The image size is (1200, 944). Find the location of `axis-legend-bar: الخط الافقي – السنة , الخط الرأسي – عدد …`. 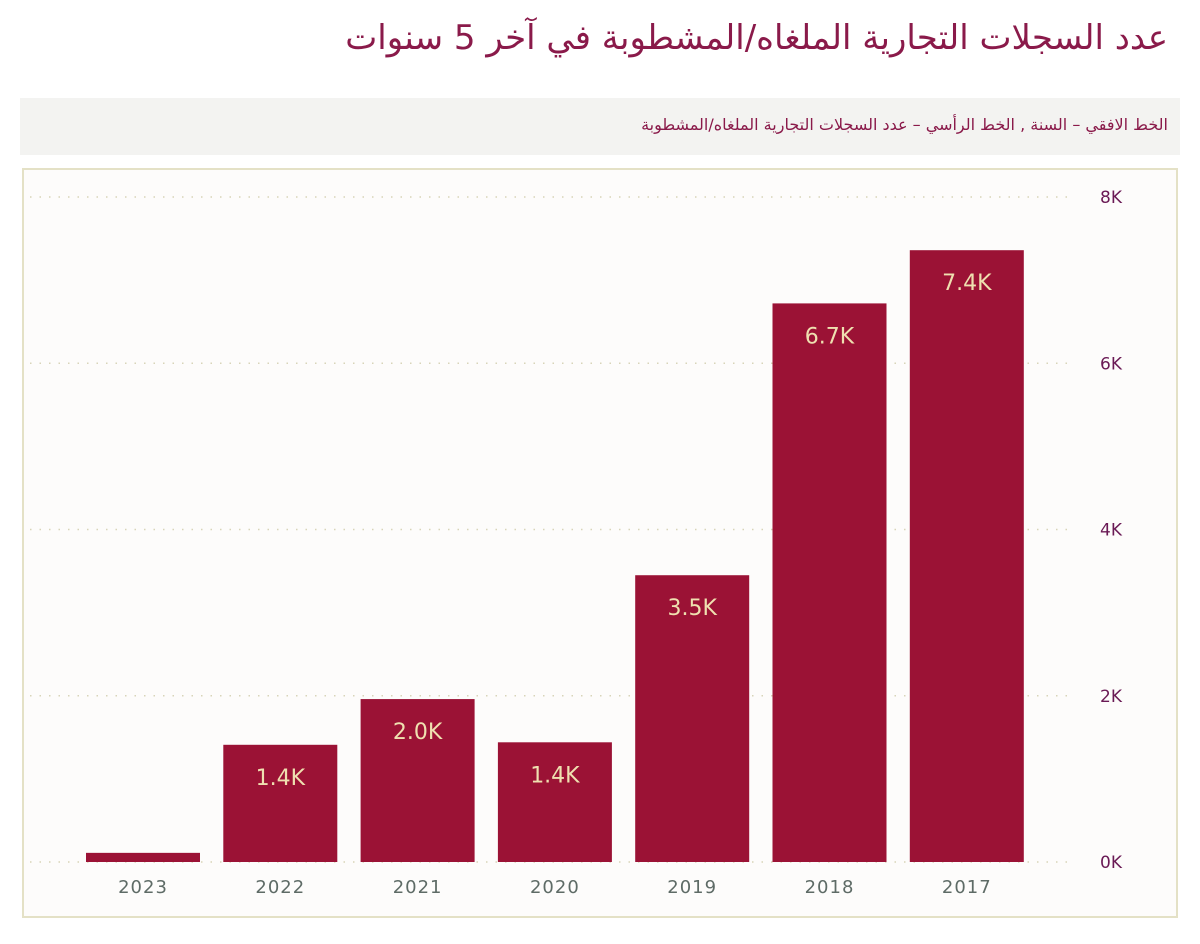

axis-legend-bar: الخط الافقي – السنة , الخط الرأسي – عدد … is located at coordinates (600, 126).